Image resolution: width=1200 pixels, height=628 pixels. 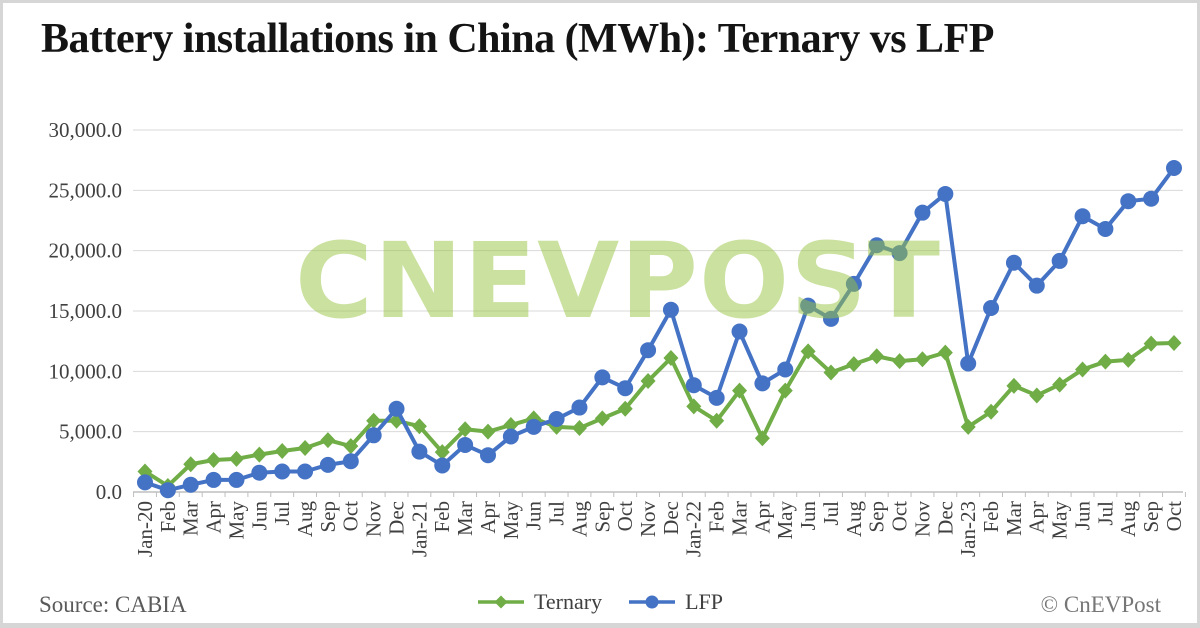 I want to click on legend-item-ternary: Ternary, so click(x=539, y=602).